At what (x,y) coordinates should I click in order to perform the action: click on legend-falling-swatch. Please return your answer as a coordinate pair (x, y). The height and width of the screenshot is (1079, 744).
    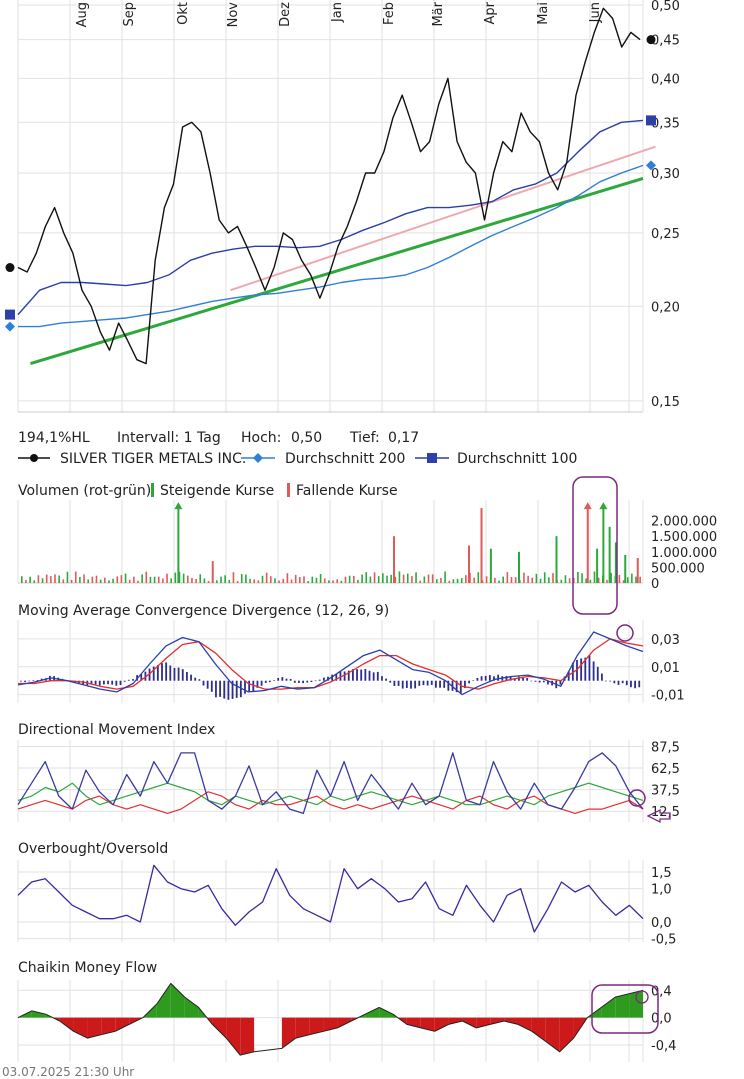
    Looking at the image, I should click on (288, 490).